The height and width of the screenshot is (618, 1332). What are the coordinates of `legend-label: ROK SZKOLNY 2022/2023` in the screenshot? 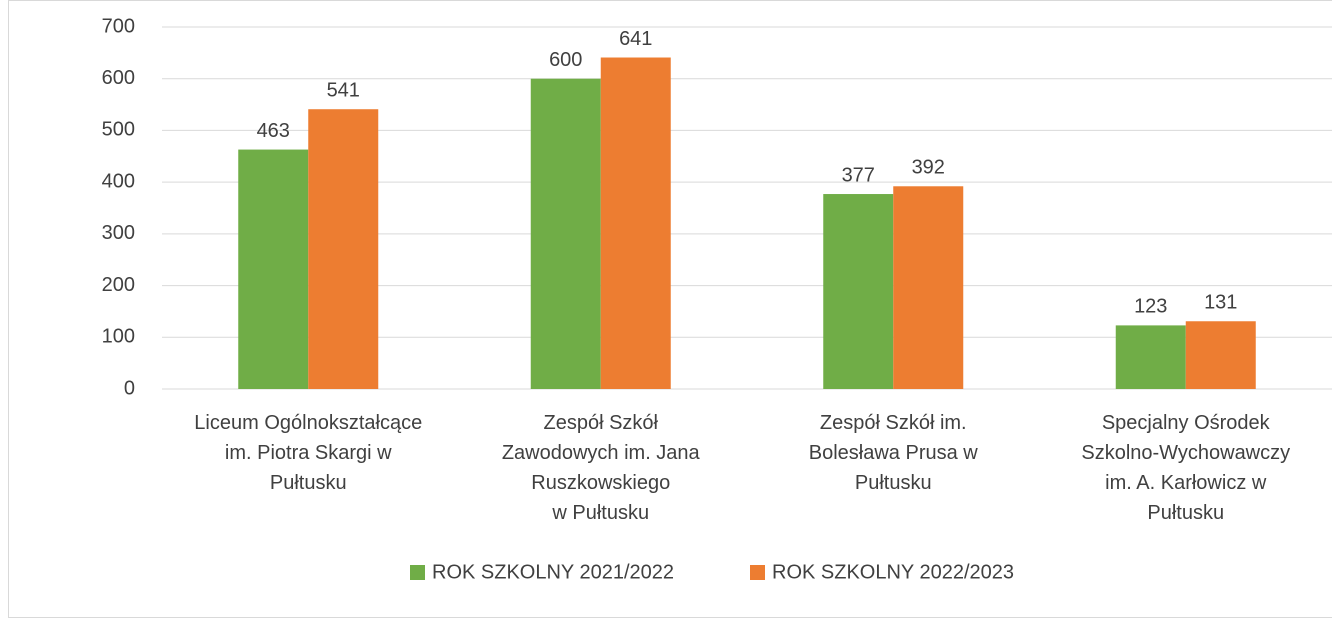 It's located at (893, 572).